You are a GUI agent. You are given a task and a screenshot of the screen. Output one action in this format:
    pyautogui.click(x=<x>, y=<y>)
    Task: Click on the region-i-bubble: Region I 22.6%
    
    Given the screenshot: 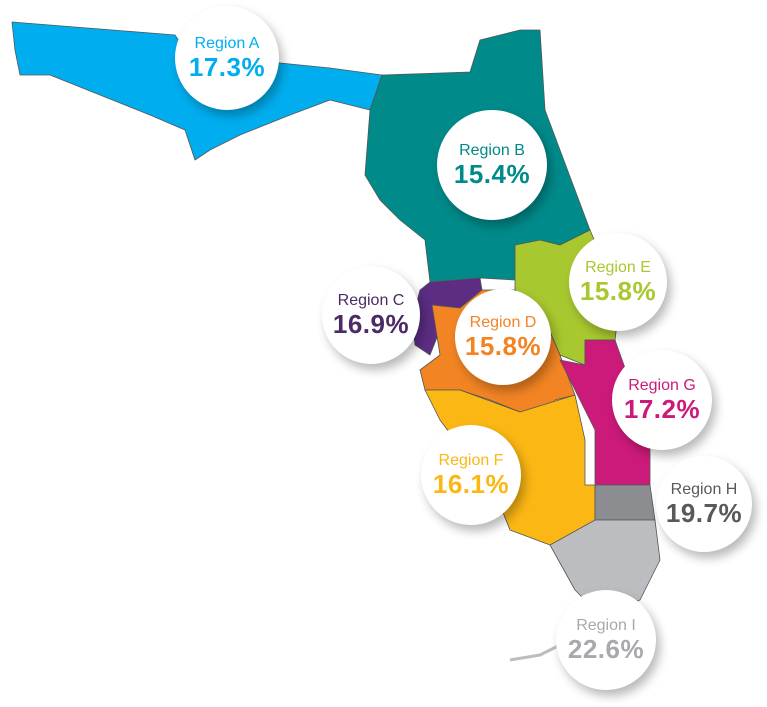 What is the action you would take?
    pyautogui.click(x=606, y=640)
    